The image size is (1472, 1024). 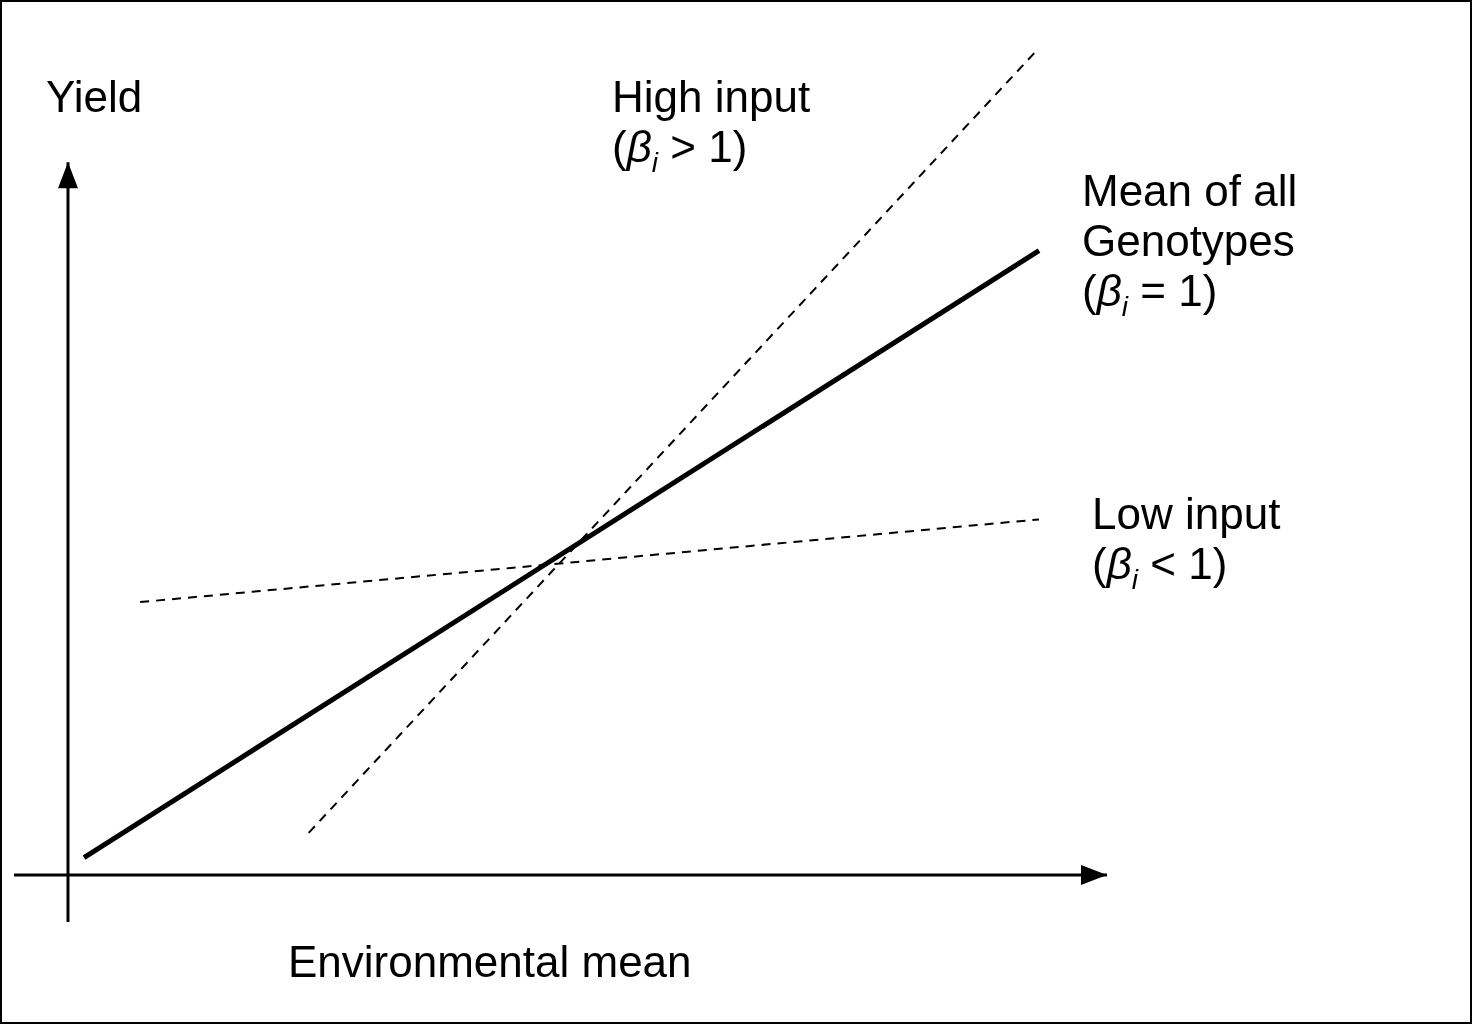 I want to click on series-label: Mean of all Genotypes (β$_{i}$ = 1), so click(x=1190, y=244).